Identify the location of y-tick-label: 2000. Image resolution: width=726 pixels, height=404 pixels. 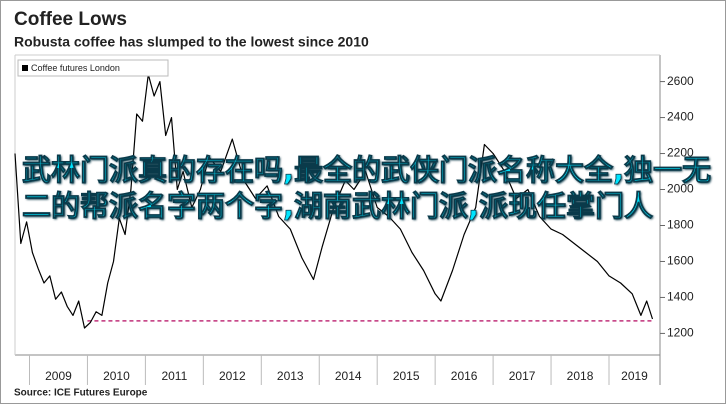
(680, 189).